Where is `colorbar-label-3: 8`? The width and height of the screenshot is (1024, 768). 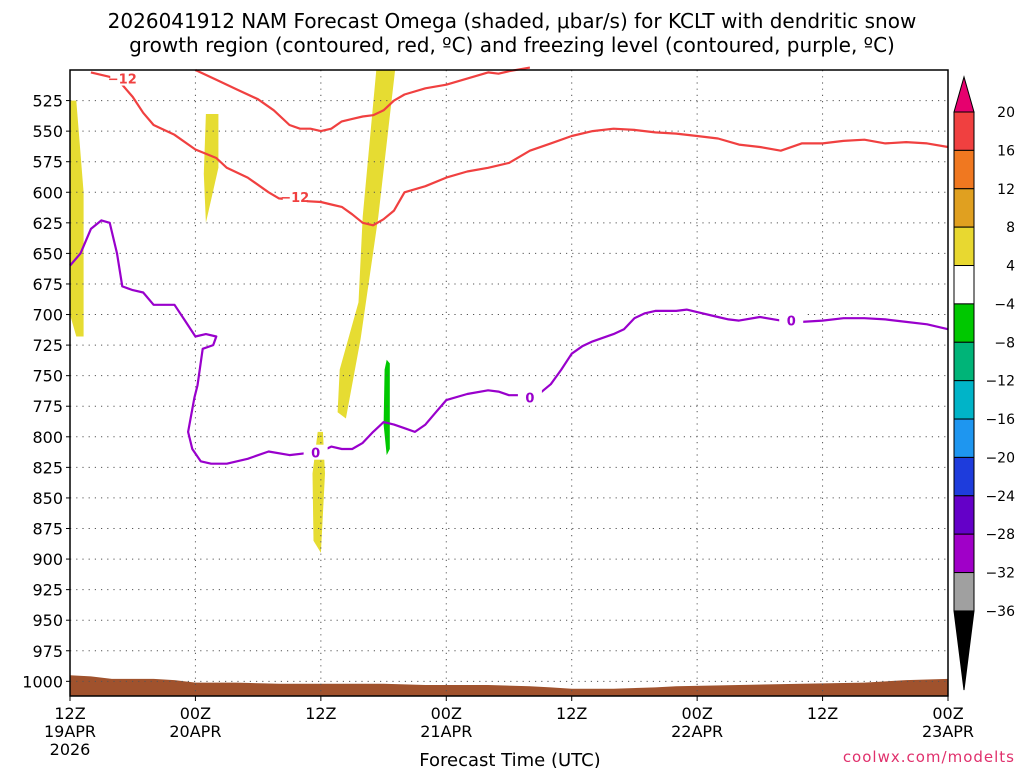
colorbar-label-3: 8 is located at coordinates (1010, 228).